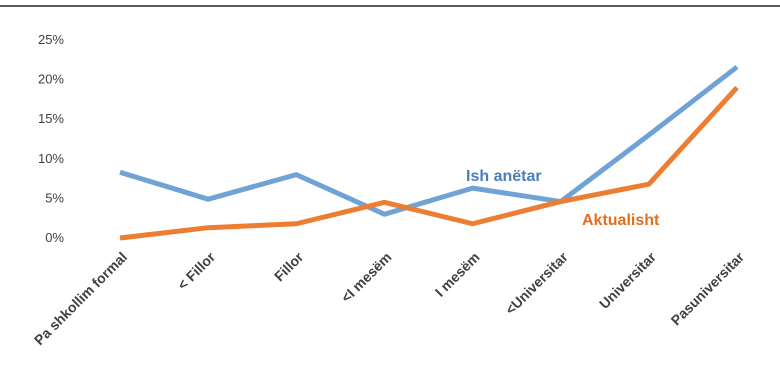  What do you see at coordinates (621, 220) in the screenshot?
I see `series-label: Aktualisht` at bounding box center [621, 220].